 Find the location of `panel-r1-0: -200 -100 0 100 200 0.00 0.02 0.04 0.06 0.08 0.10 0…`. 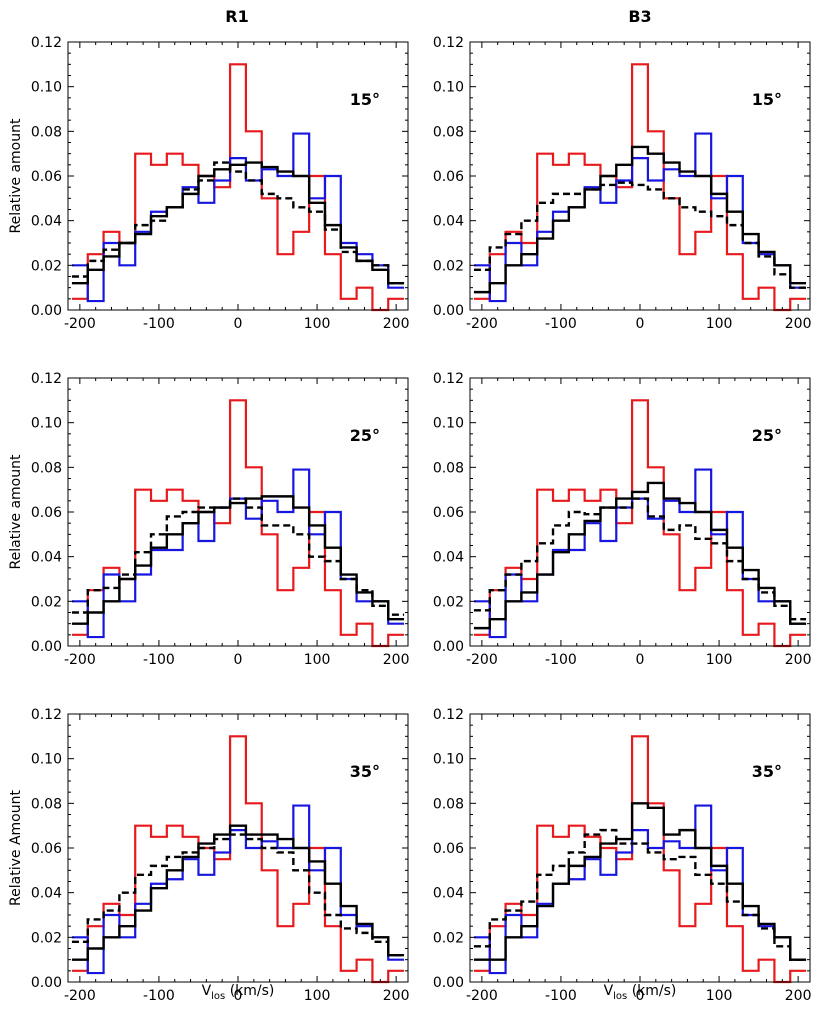

panel-r1-0: -200 -100 0 100 200 0.00 0.02 0.04 0.06 0.08 0.10 0… is located at coordinates (209, 183).